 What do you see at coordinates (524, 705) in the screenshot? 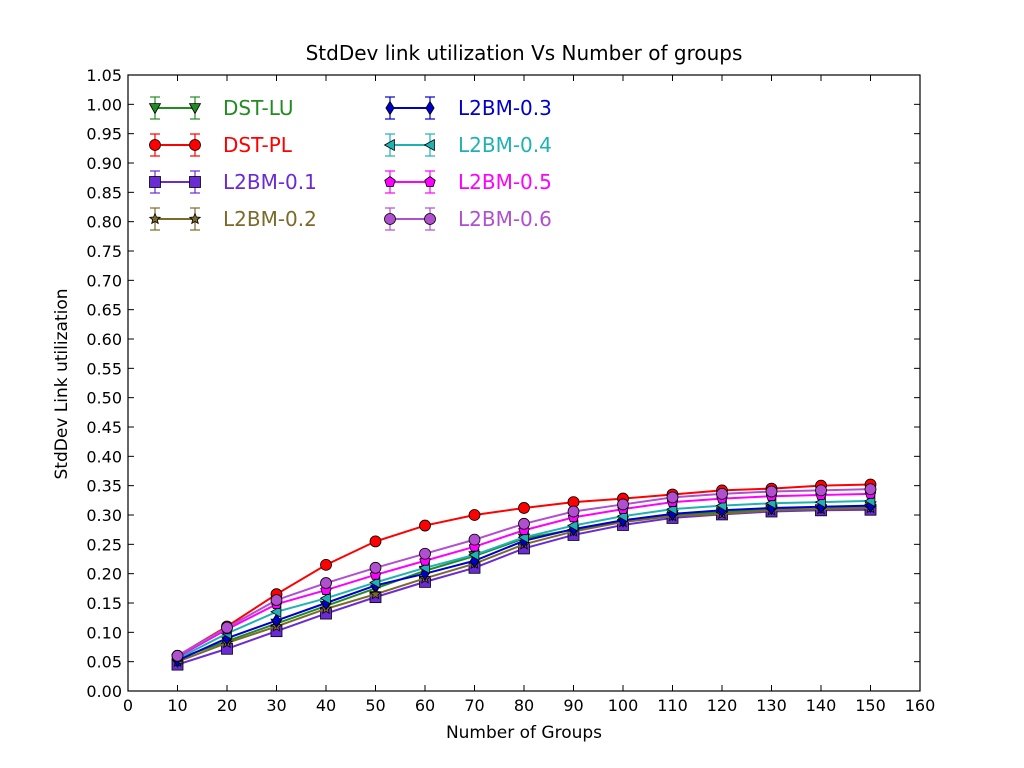
I see `x-tick-label: 80` at bounding box center [524, 705].